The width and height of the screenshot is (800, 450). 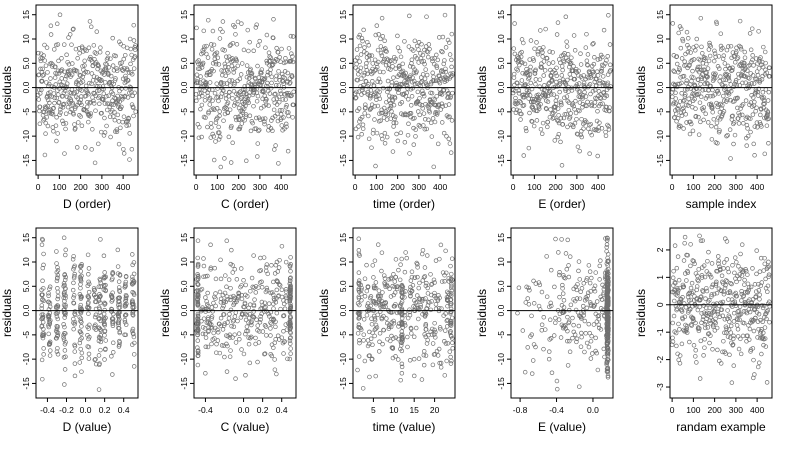 I want to click on y-tick-label: 10, so click(x=501, y=262).